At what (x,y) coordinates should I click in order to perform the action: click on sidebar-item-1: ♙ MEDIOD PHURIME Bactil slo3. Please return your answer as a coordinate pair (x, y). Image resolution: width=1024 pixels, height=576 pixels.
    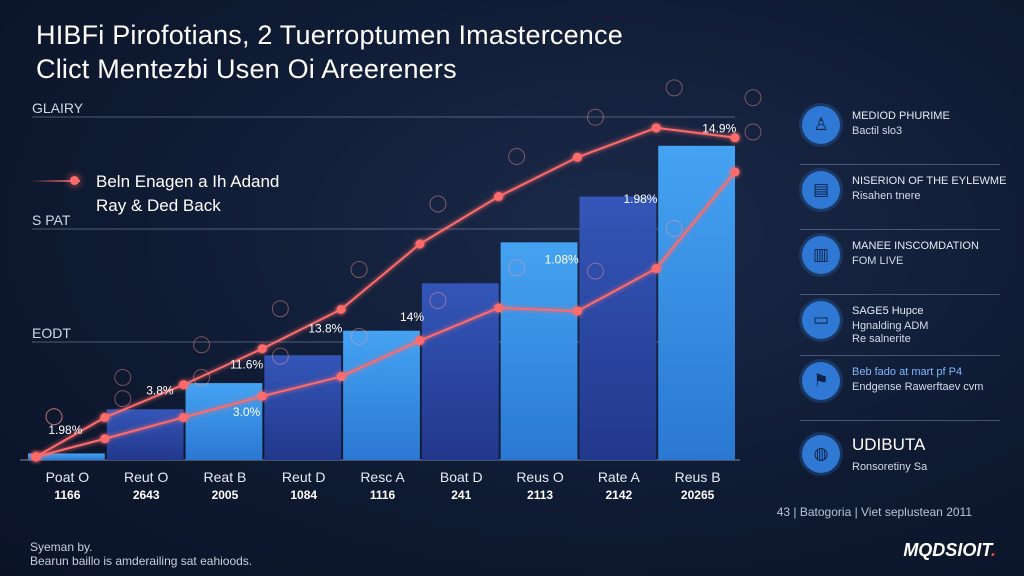
    Looking at the image, I should click on (900, 132).